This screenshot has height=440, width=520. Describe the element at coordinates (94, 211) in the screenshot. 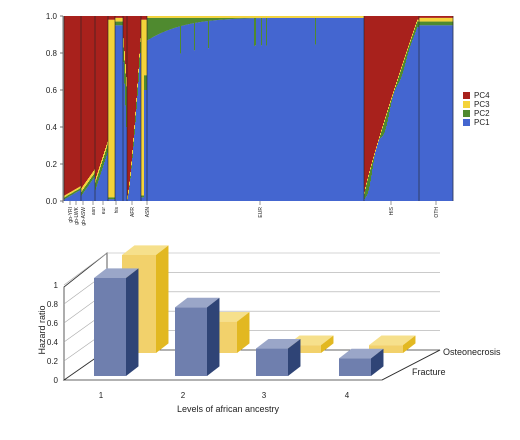

I see `group-label: asn` at that location.